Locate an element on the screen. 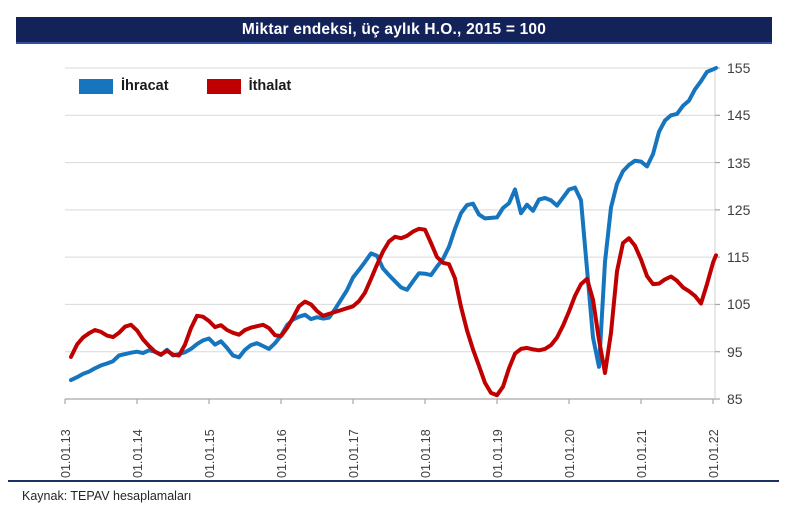  x-axis-label-01.01.15: 01.01.15 is located at coordinates (210, 453).